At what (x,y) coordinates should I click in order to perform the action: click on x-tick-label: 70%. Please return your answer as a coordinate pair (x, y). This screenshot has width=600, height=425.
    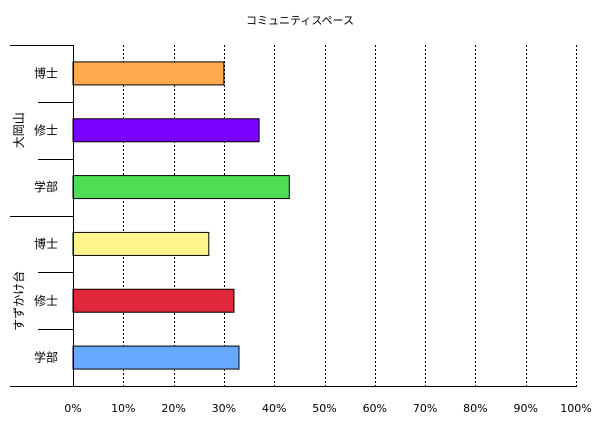
    Looking at the image, I should click on (425, 408).